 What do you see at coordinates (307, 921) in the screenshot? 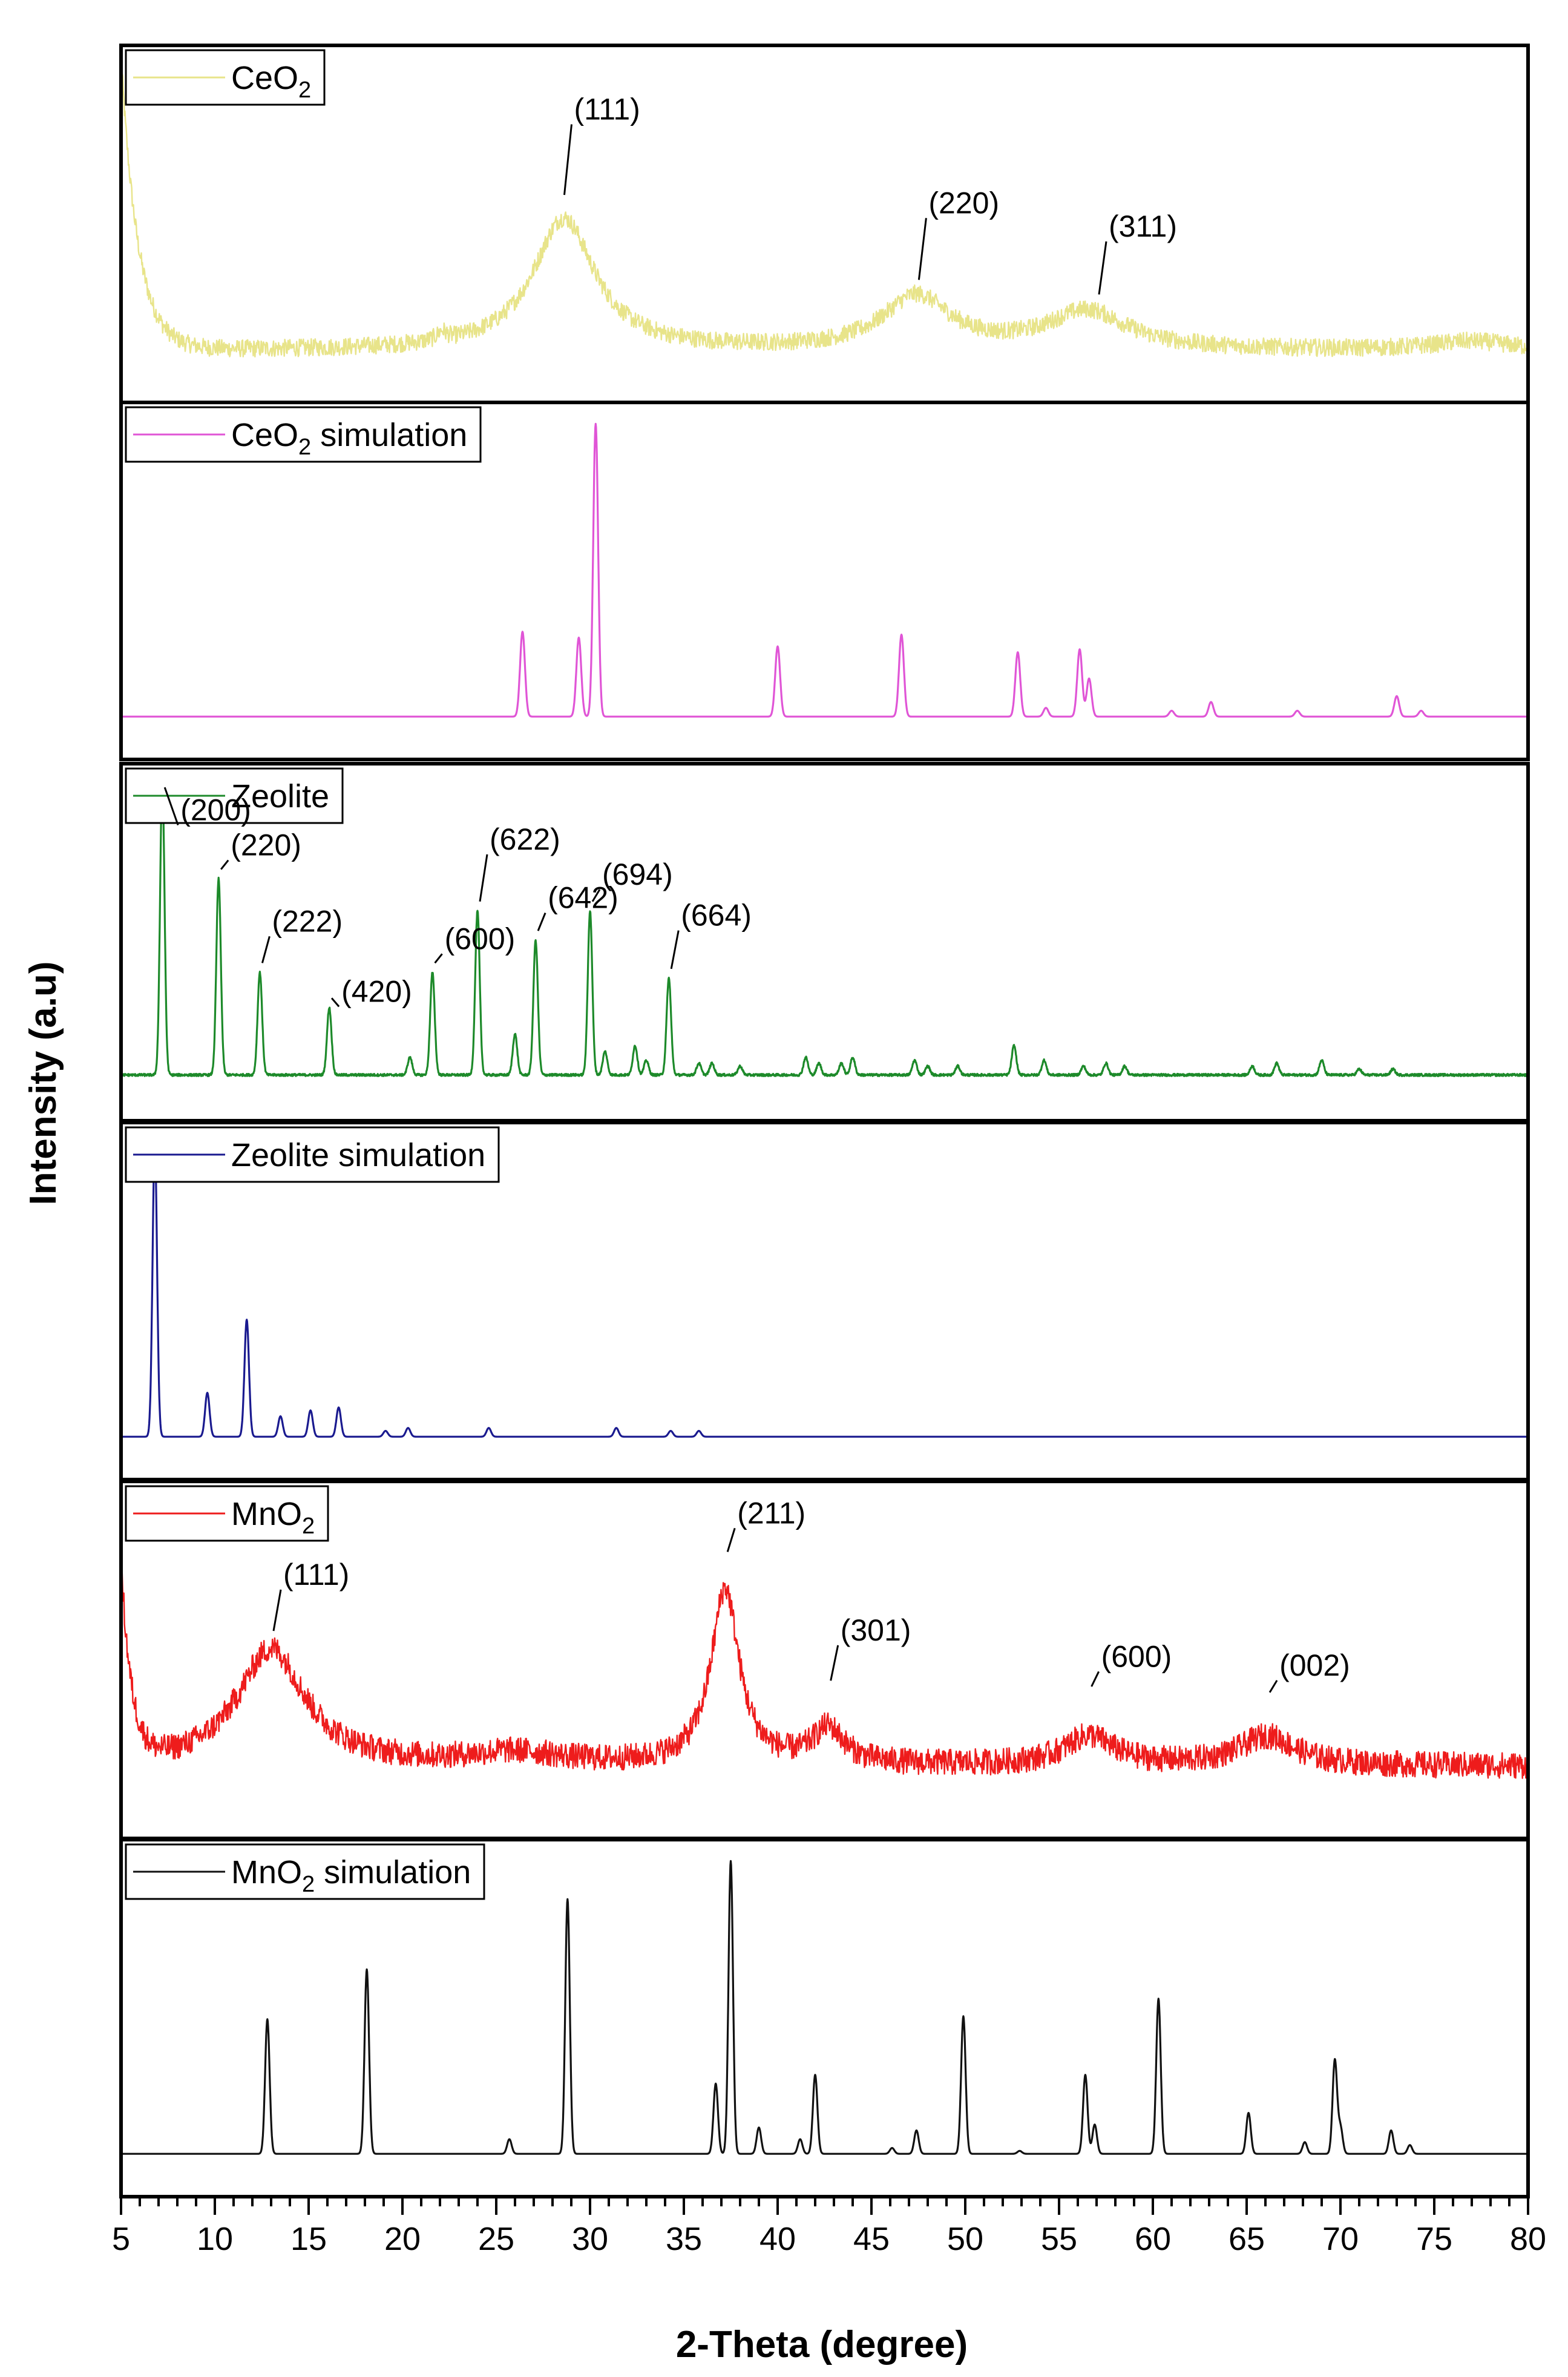
I see `peak-label: (222)` at bounding box center [307, 921].